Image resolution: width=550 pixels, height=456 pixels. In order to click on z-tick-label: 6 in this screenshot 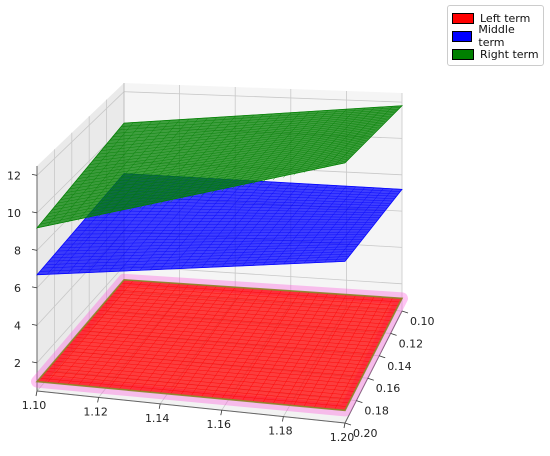, I will do `click(17, 288)`.